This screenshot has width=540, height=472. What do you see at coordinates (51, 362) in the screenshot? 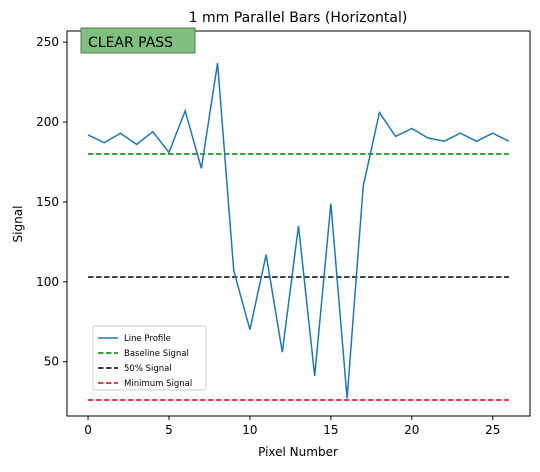
I see `y-tick-label: 50` at bounding box center [51, 362].